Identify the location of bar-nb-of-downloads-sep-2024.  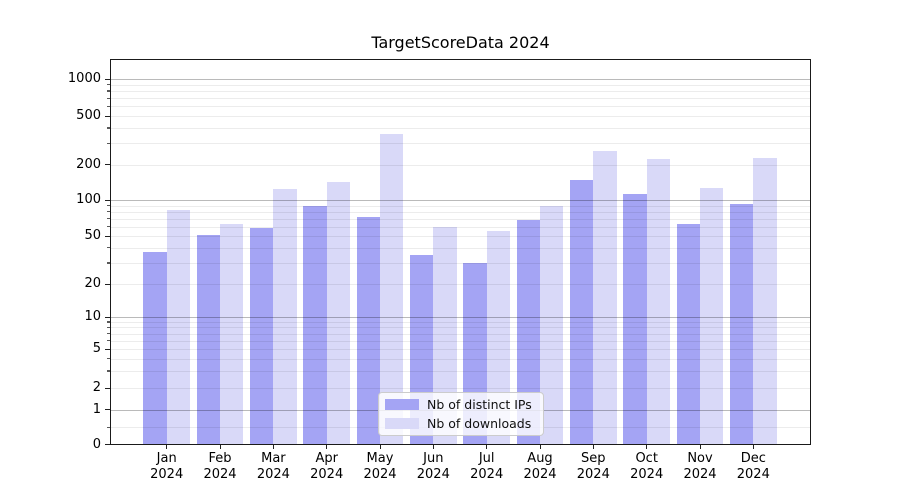
(605, 297).